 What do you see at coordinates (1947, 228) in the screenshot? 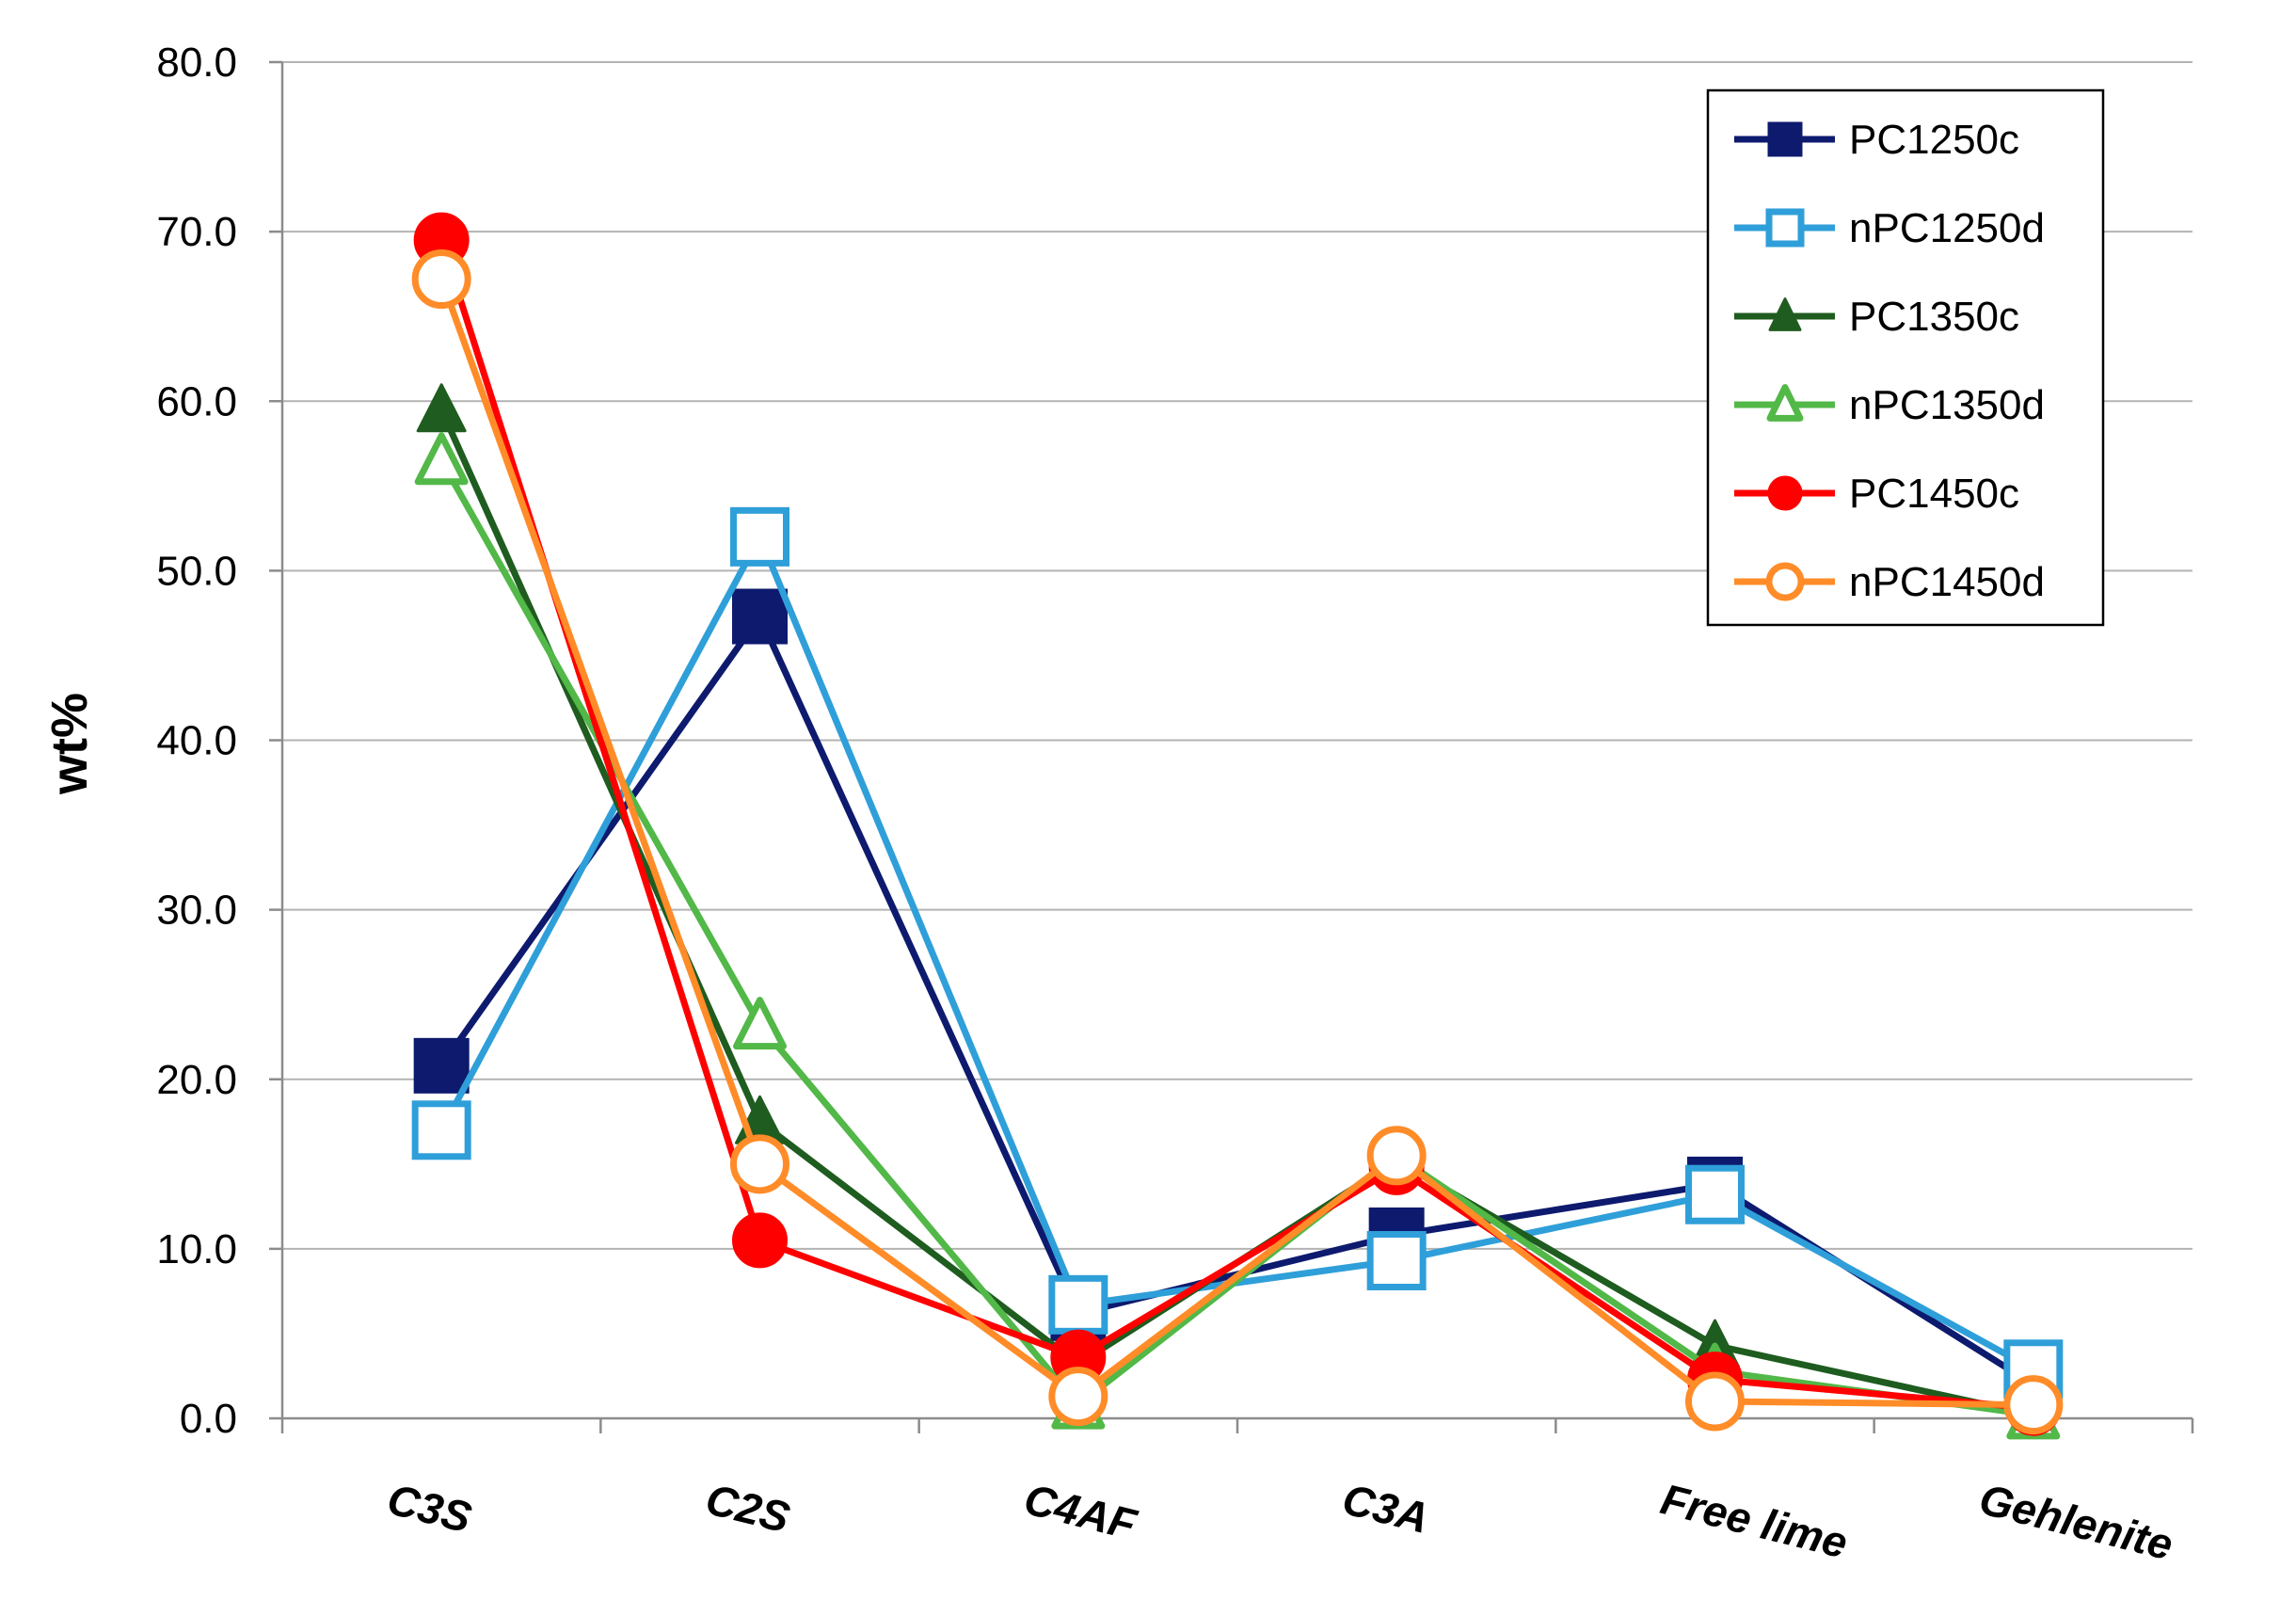
I see `legend-label: nPC1250d` at bounding box center [1947, 228].